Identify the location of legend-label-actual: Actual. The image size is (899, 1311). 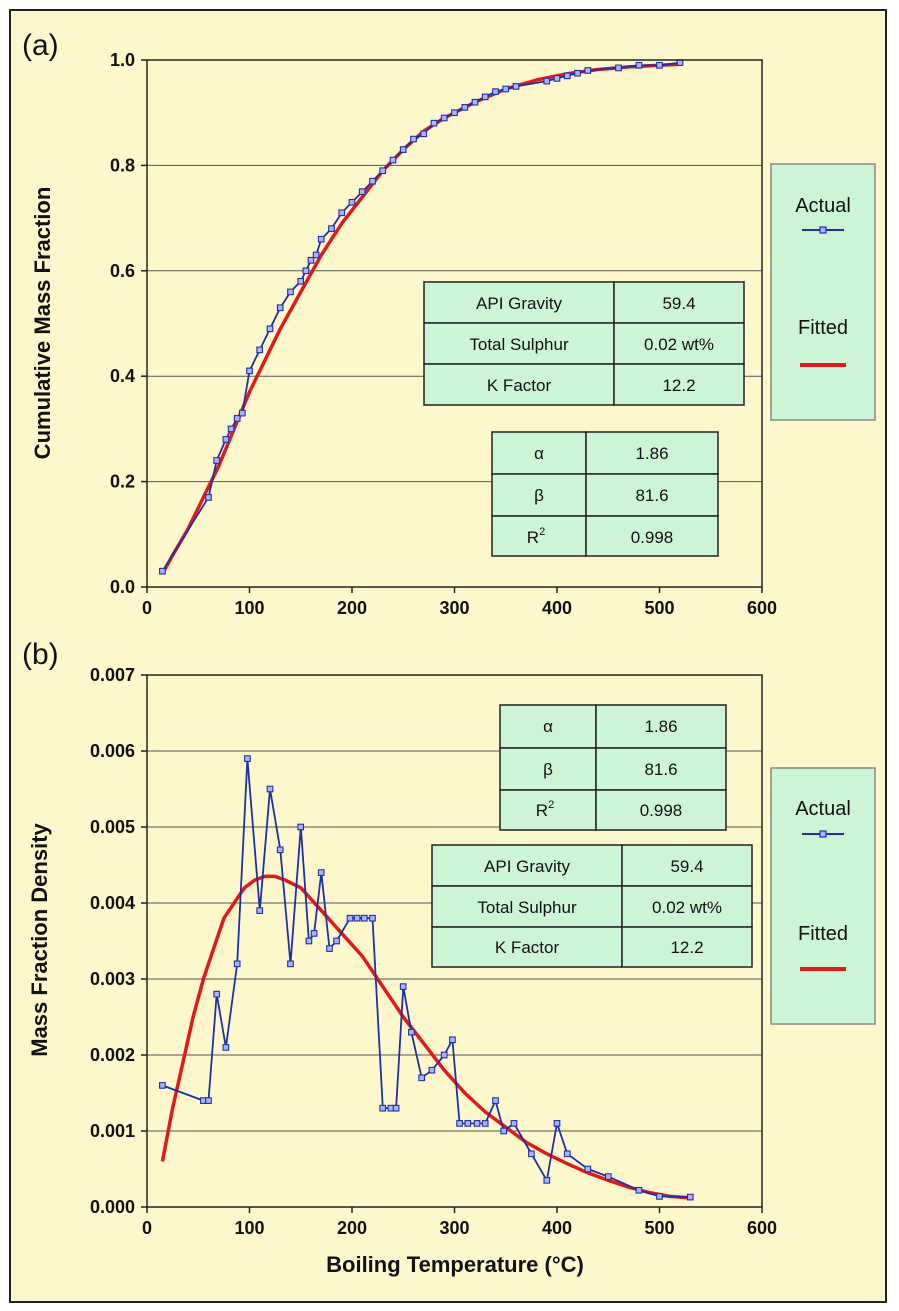
(823, 206).